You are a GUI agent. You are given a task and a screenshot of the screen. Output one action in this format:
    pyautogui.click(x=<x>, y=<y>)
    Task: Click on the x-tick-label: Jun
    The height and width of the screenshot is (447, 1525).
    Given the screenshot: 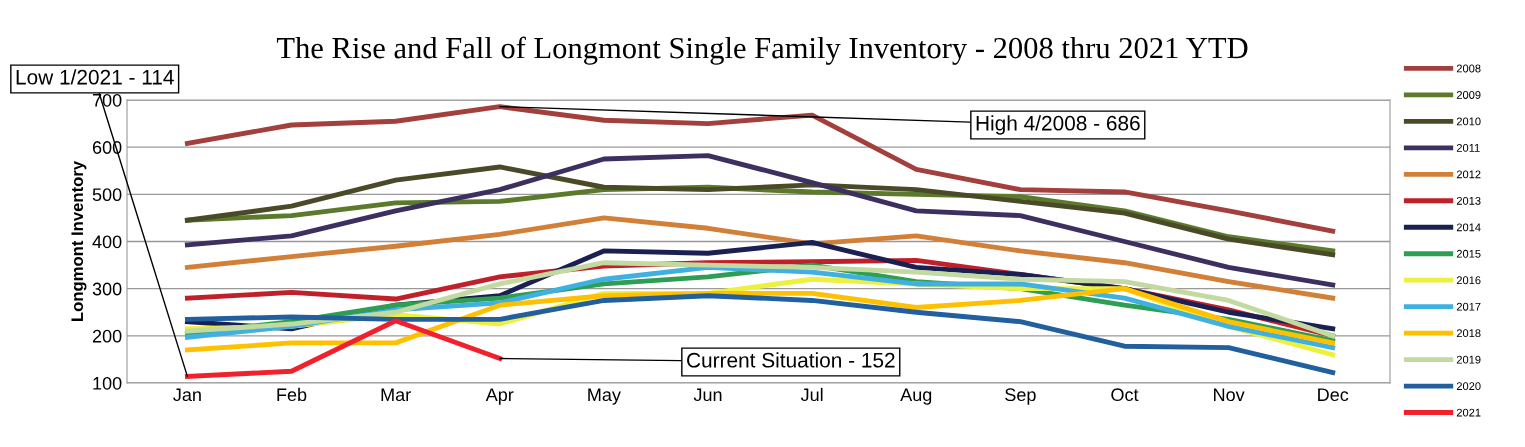 What is the action you would take?
    pyautogui.click(x=707, y=395)
    